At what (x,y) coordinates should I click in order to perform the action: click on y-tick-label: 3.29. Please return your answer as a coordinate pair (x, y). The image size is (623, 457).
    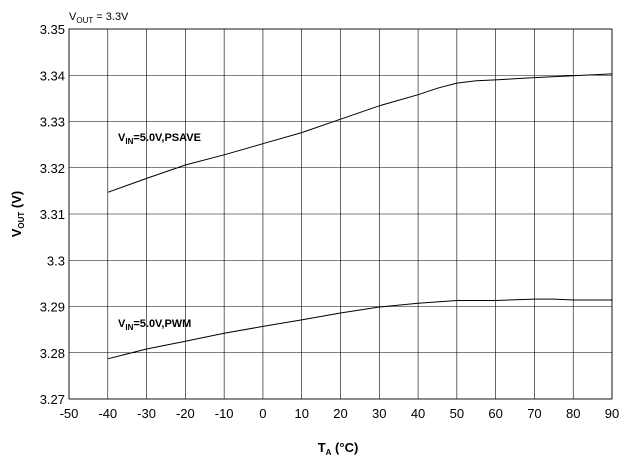
    Looking at the image, I should click on (52, 307).